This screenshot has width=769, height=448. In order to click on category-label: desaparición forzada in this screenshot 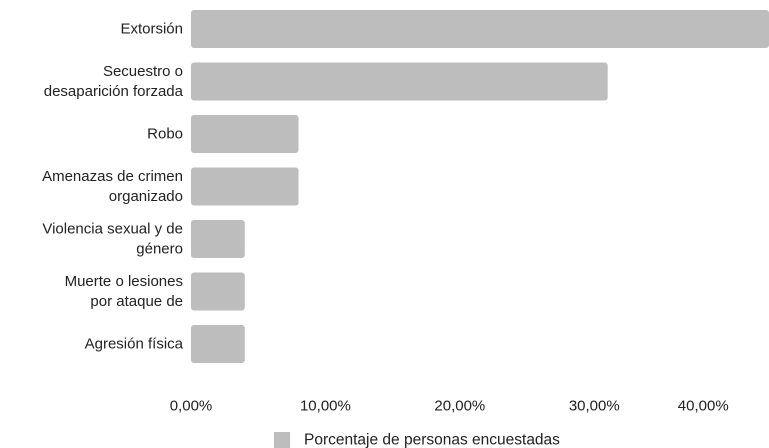, I will do `click(114, 91)`.